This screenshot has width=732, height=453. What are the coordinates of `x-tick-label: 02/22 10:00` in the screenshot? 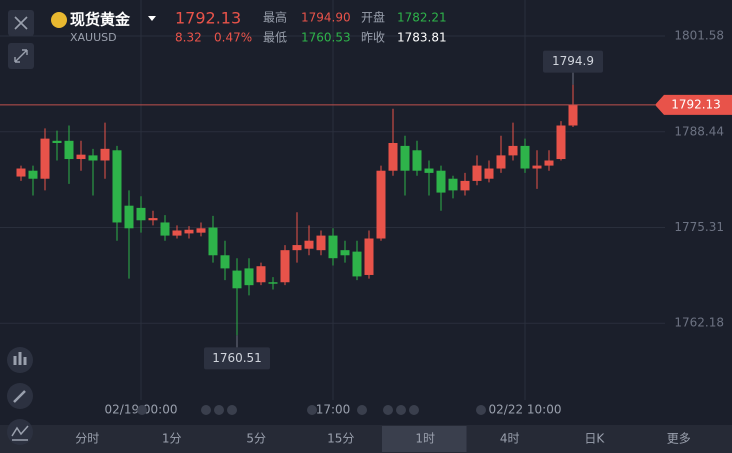 It's located at (525, 410).